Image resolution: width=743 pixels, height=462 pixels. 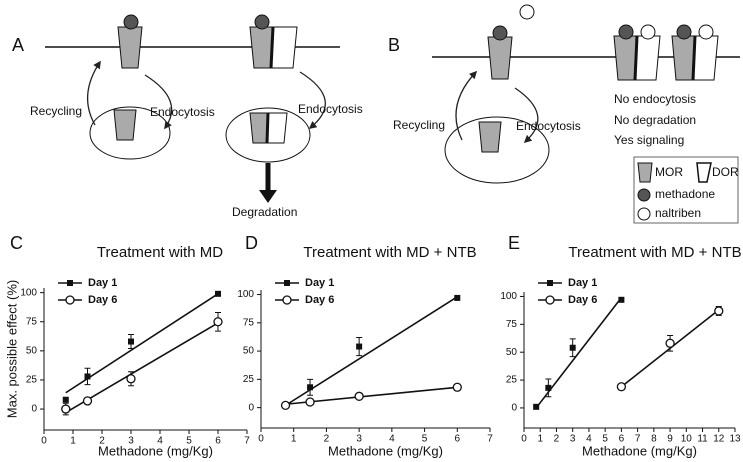 I want to click on label: Recycling, so click(x=56, y=111).